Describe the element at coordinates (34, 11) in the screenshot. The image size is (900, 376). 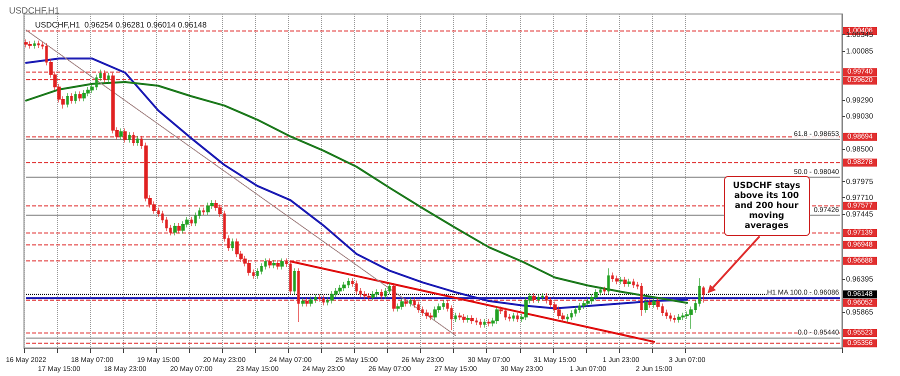
I see `chart-title: USDCHF,H1` at that location.